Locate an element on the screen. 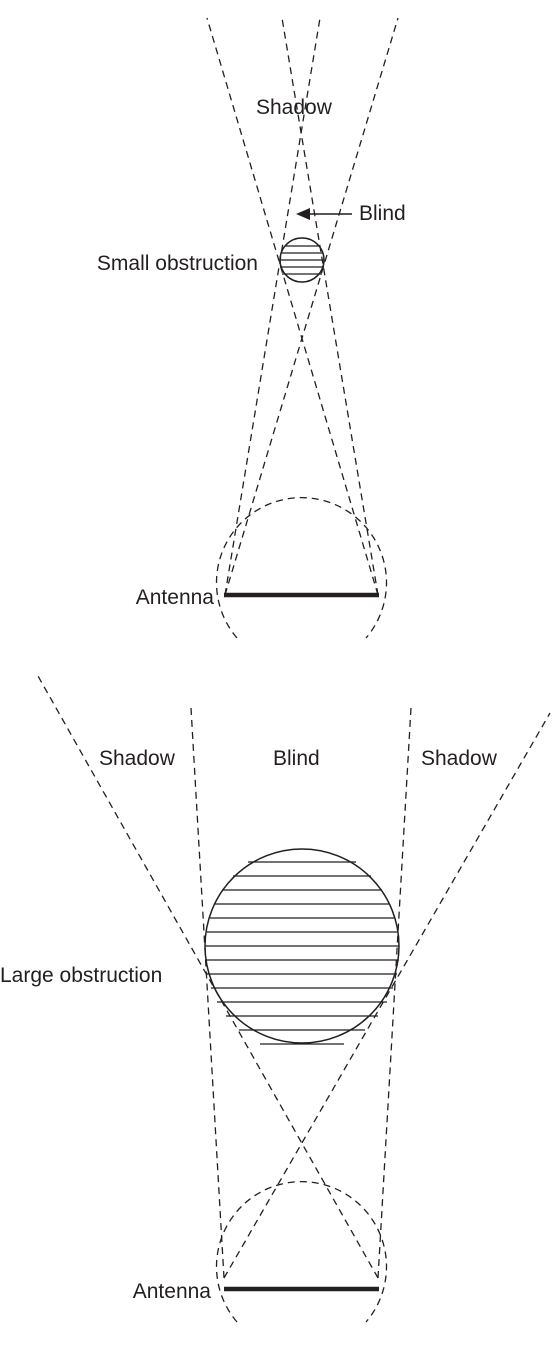 The width and height of the screenshot is (555, 1347). large-obstruction-label: Large obstruction is located at coordinates (81, 975).